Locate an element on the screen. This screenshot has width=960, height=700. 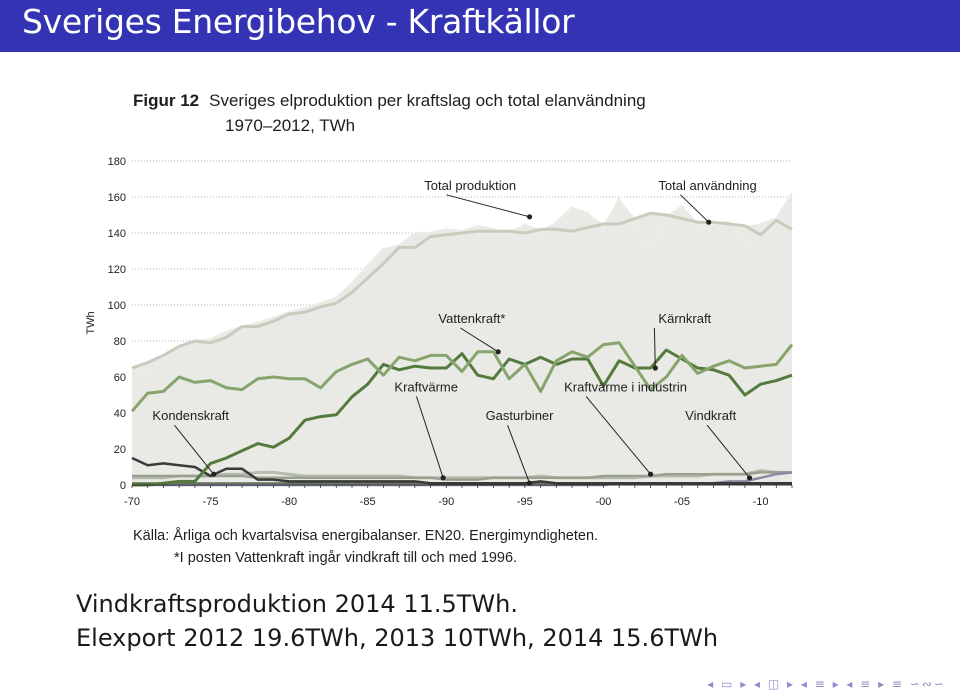
series-line-kraftvarme-industri is located at coordinates (462, 476).